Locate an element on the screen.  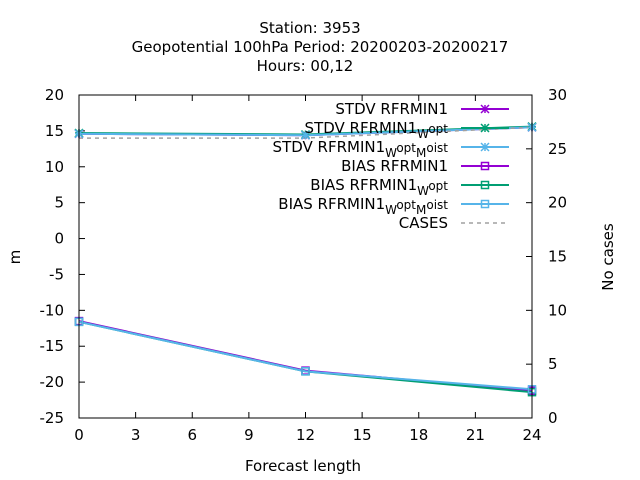
y2-tick-label: 15 is located at coordinates (557, 257).